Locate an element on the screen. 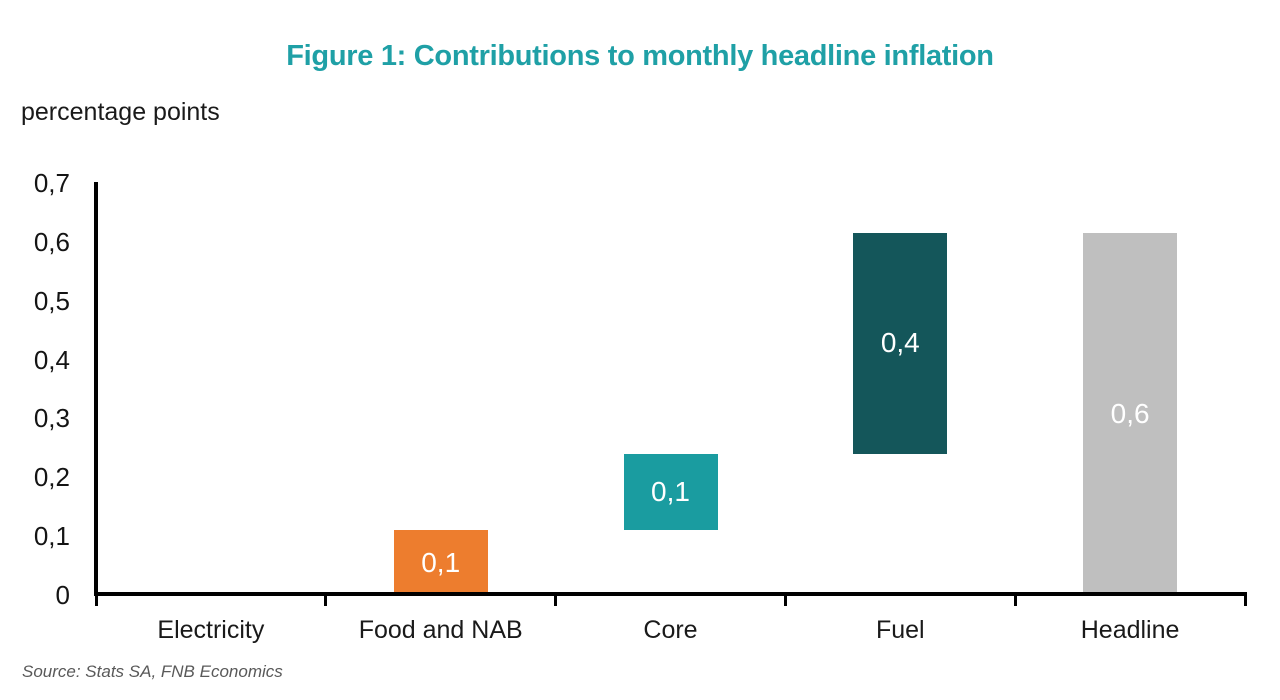 This screenshot has height=700, width=1280. bar-core: 0,1 is located at coordinates (670, 492).